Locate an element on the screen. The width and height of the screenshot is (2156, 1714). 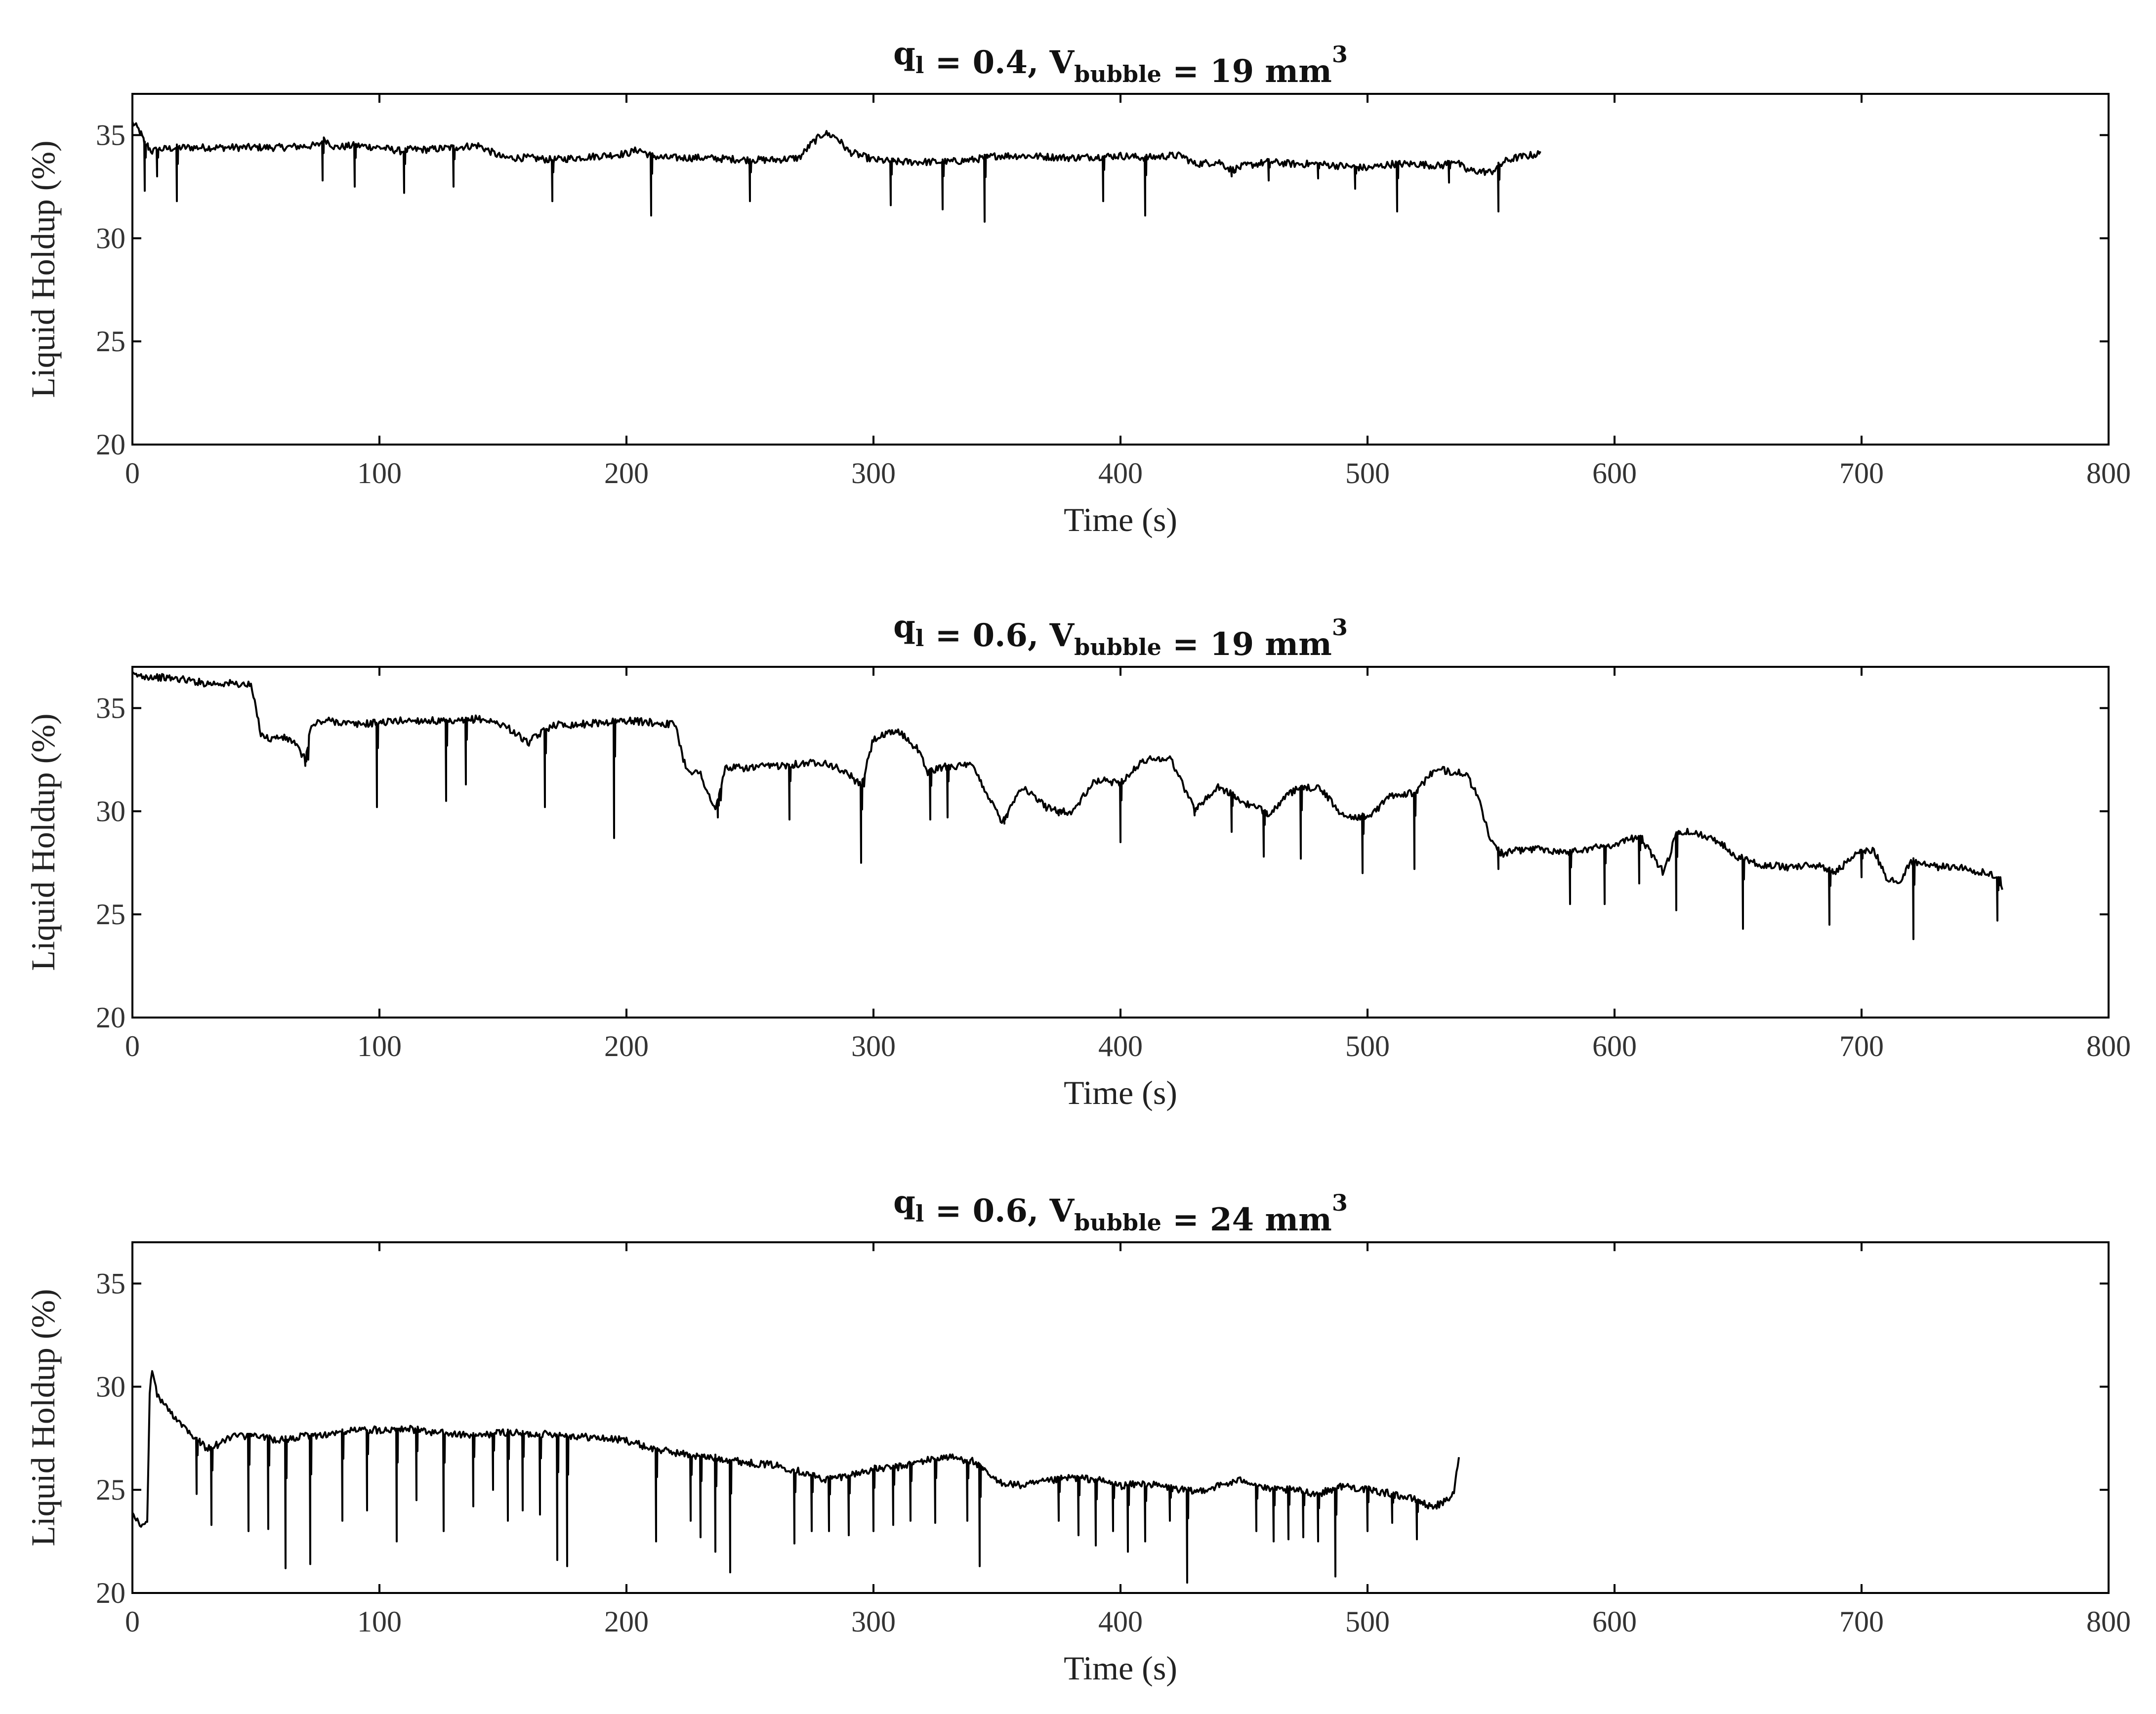
chart-title: ql = 0.6, Vbubble = 24 mm3 is located at coordinates (1121, 1210).